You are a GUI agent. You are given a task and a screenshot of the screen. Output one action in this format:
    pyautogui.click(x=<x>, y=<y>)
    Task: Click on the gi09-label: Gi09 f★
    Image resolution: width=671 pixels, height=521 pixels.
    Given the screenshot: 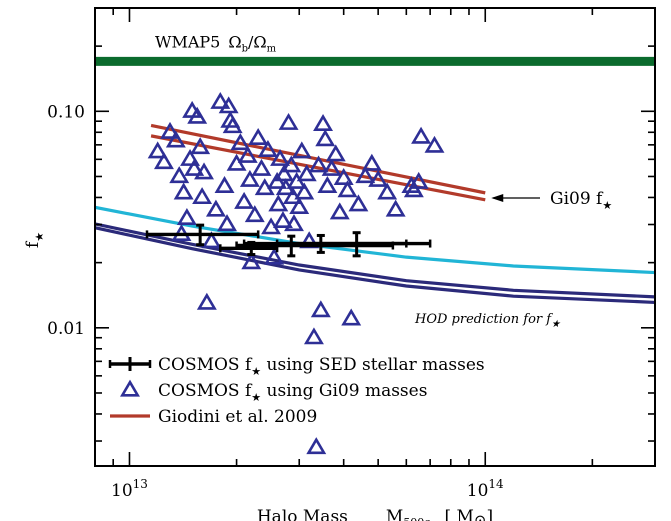 What is the action you would take?
    pyautogui.click(x=581, y=200)
    